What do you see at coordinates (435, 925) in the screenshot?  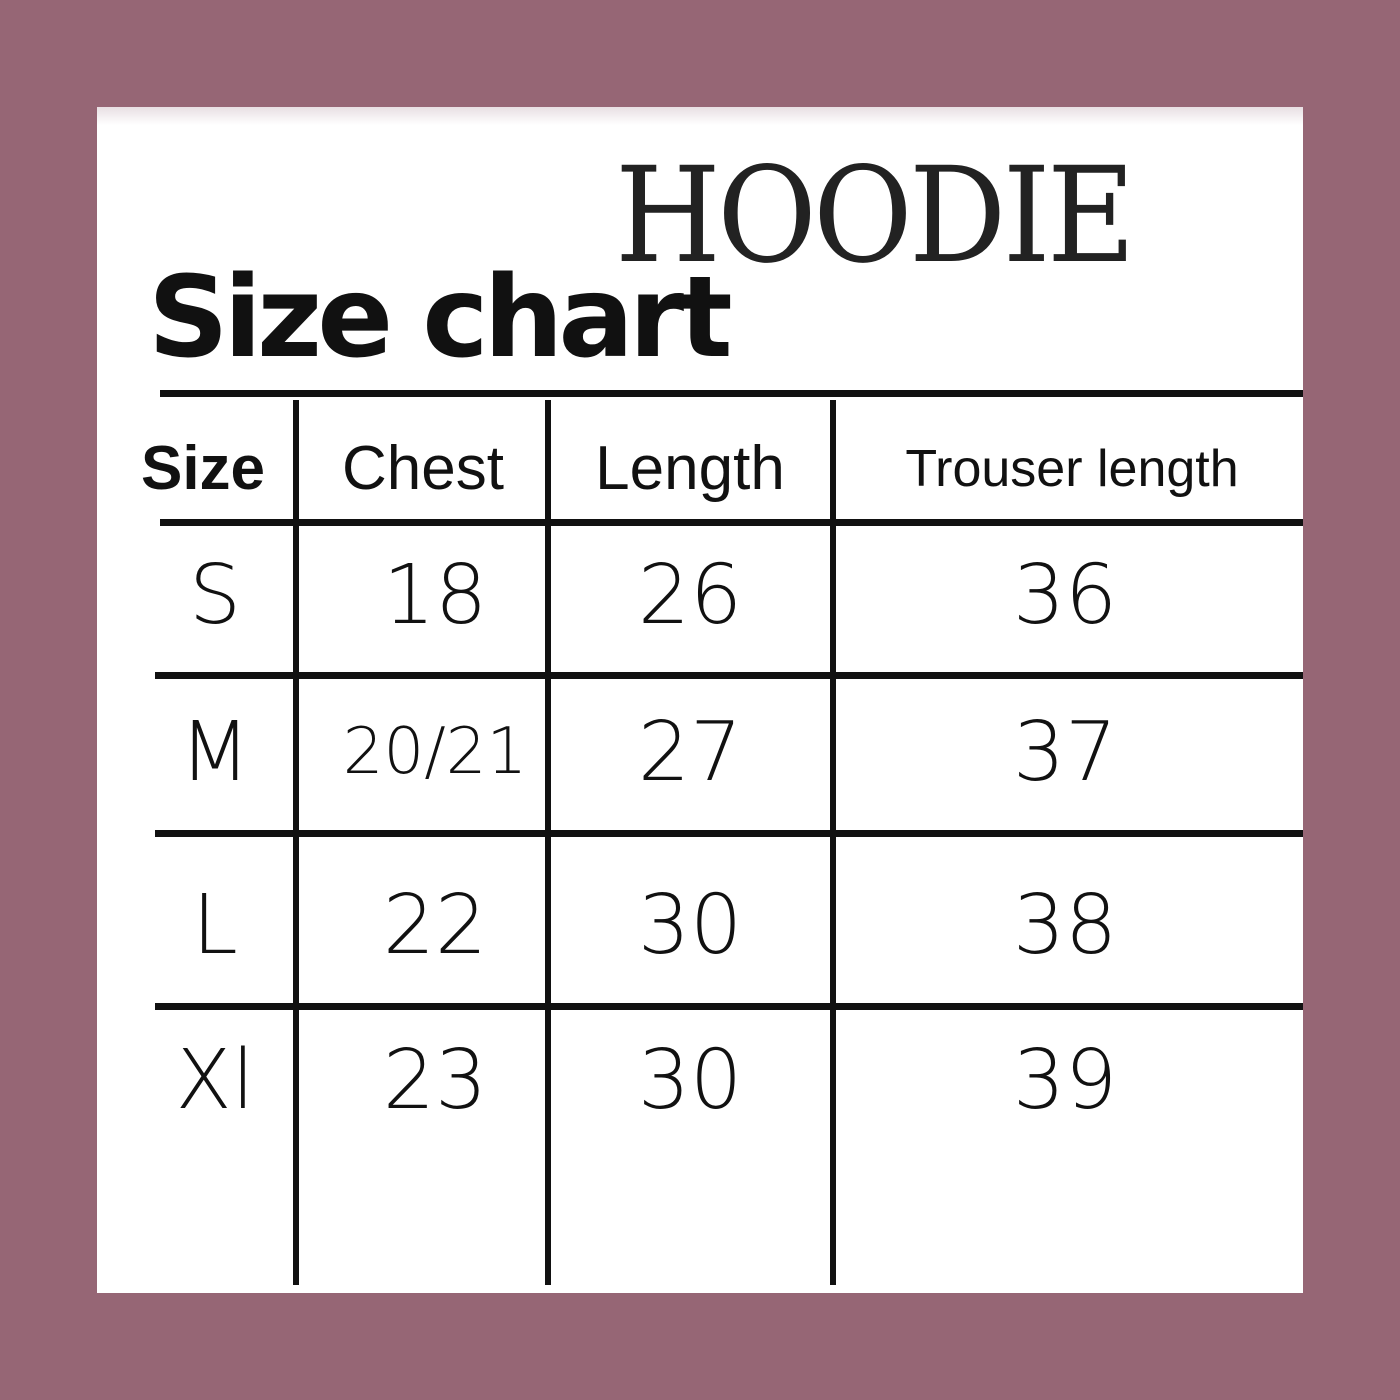 I see `cell-chest: 22` at bounding box center [435, 925].